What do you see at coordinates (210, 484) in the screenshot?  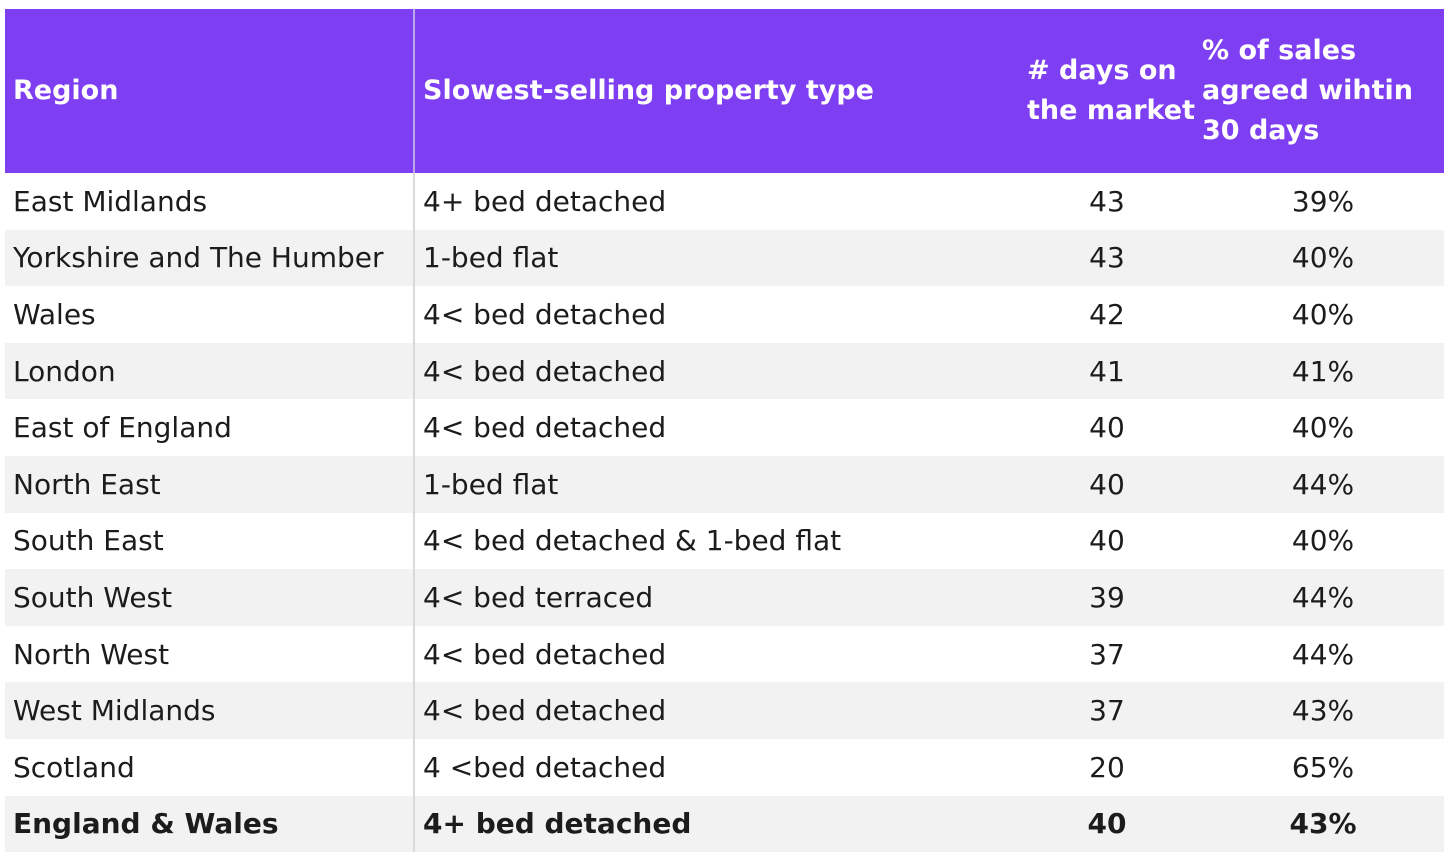 I see `cell-region: North East` at bounding box center [210, 484].